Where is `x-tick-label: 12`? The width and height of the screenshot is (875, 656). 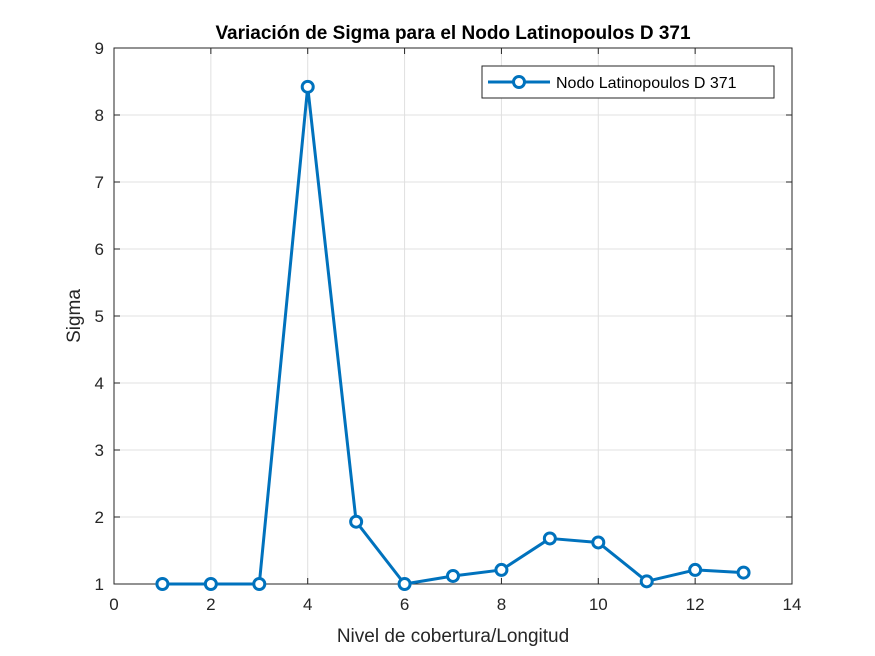 x-tick-label: 12 is located at coordinates (695, 604).